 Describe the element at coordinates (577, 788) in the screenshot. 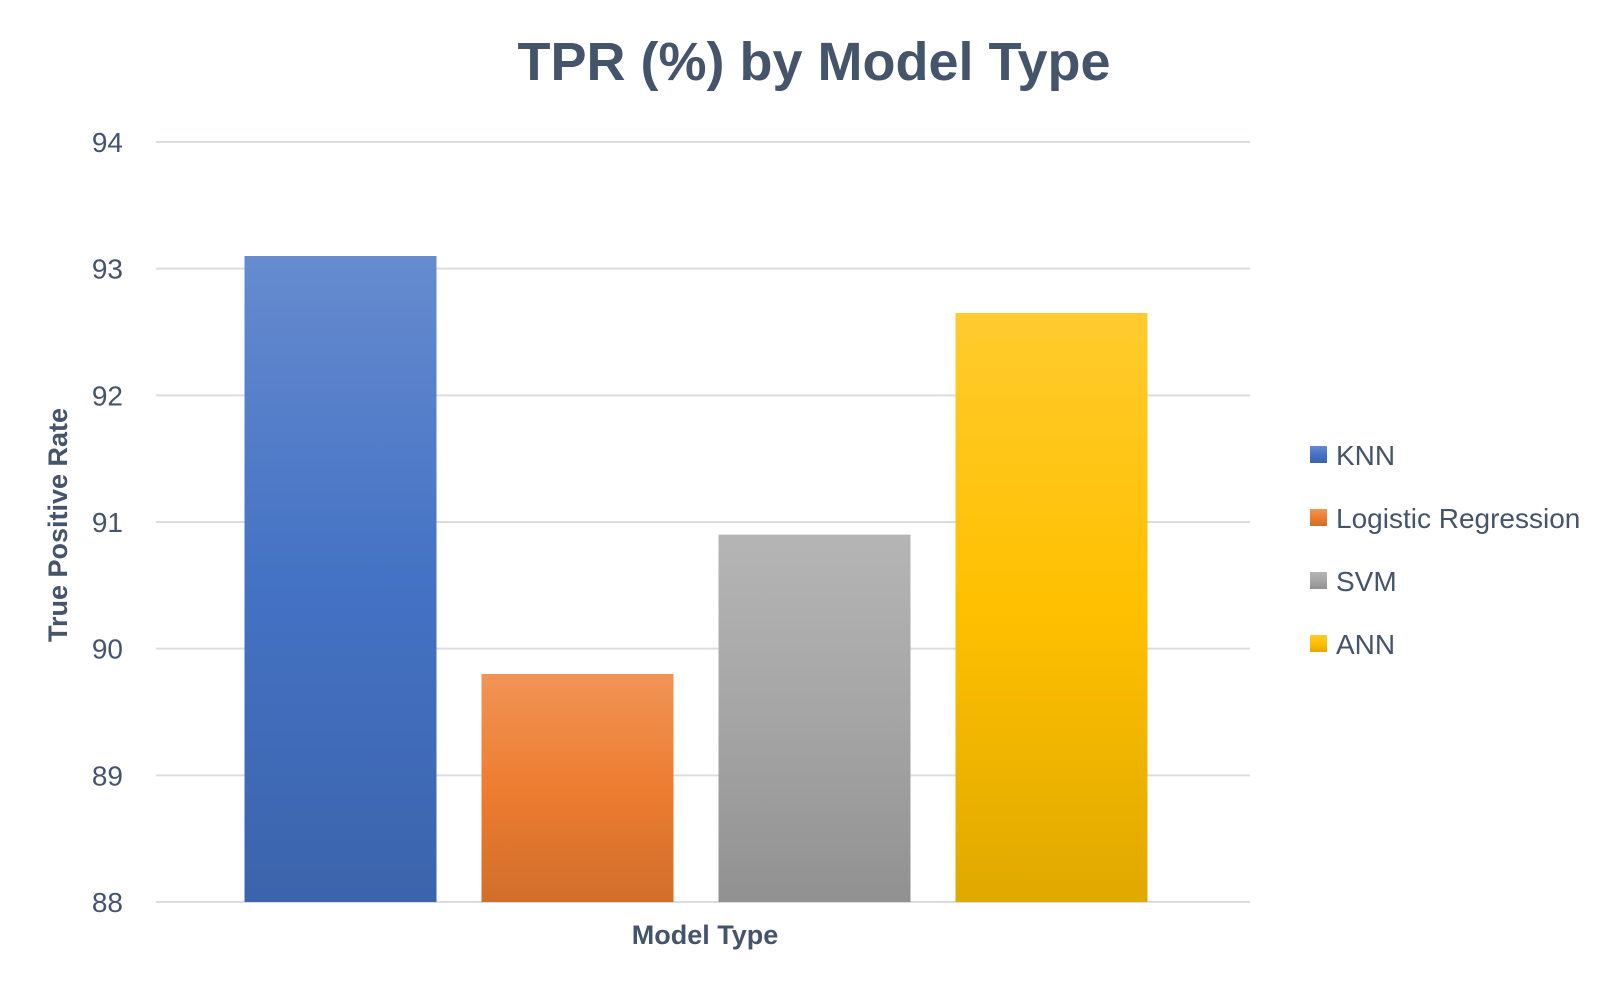

I see `bar-logistic-regression` at that location.